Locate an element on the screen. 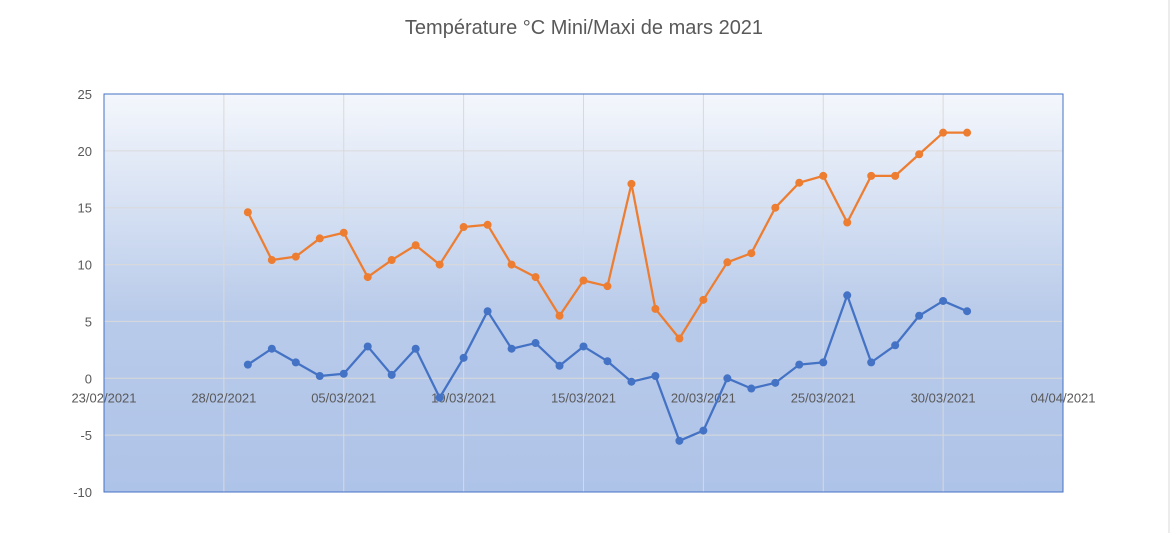  y-tick-label: -10 is located at coordinates (82, 492).